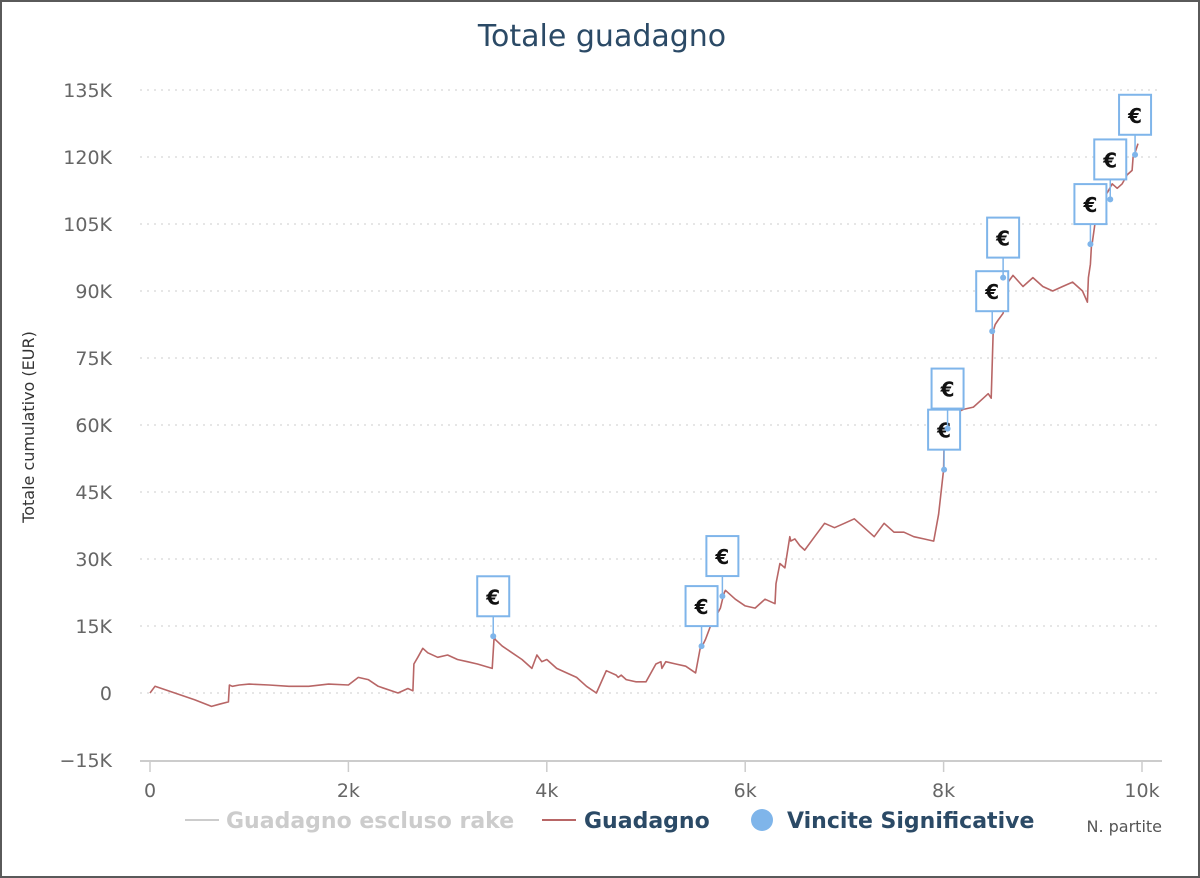 This screenshot has width=1200, height=878. Describe the element at coordinates (85, 761) in the screenshot. I see `y-tick-label: −15K` at that location.